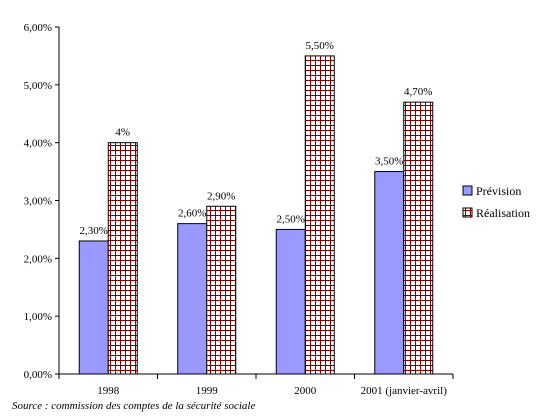 Image resolution: width=552 pixels, height=420 pixels. What do you see at coordinates (320, 46) in the screenshot?
I see `data-label: 5,50%` at bounding box center [320, 46].